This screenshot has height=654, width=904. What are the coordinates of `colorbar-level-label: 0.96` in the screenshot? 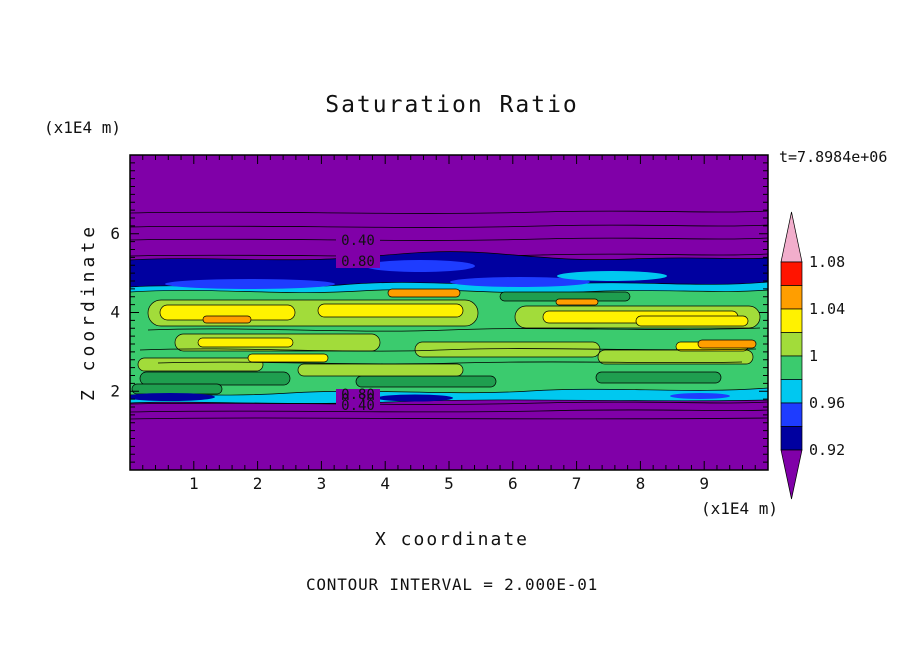 It's located at (827, 403).